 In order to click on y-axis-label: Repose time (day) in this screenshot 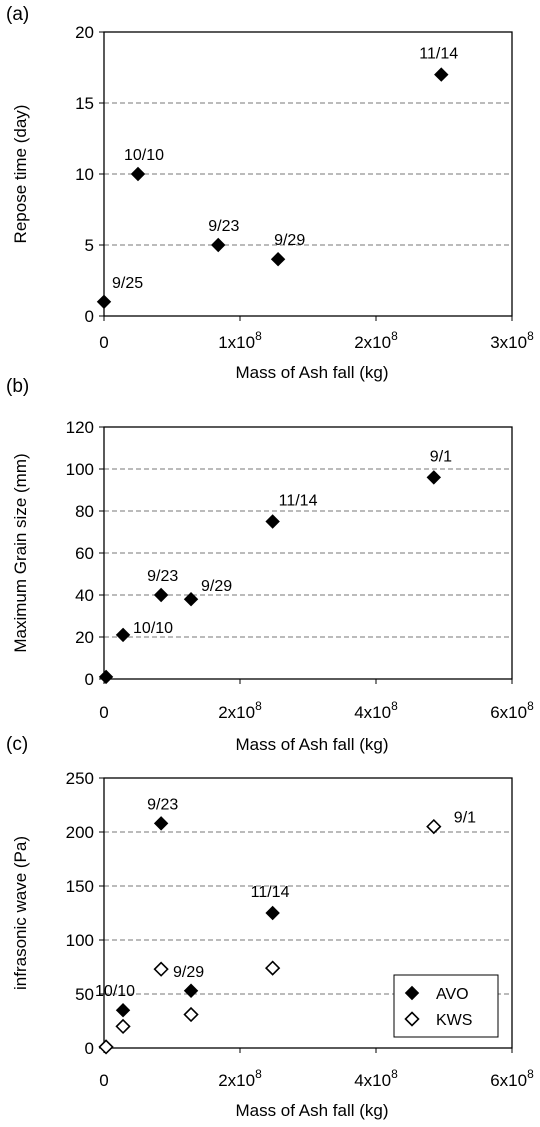, I will do `click(20, 174)`.